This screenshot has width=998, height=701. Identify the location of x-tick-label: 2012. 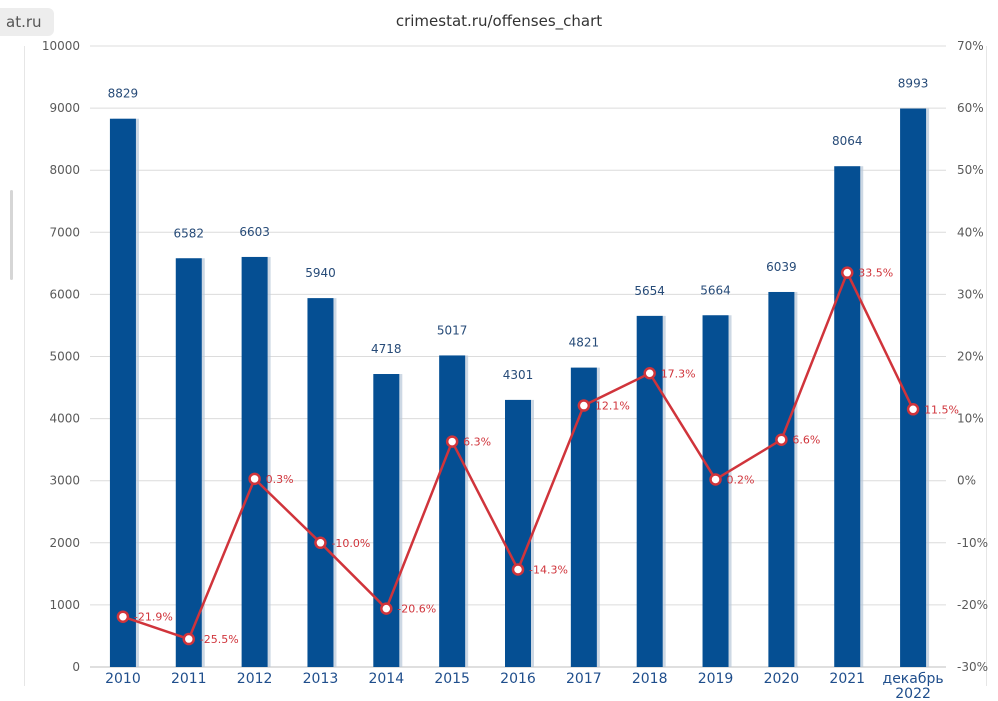
(255, 679).